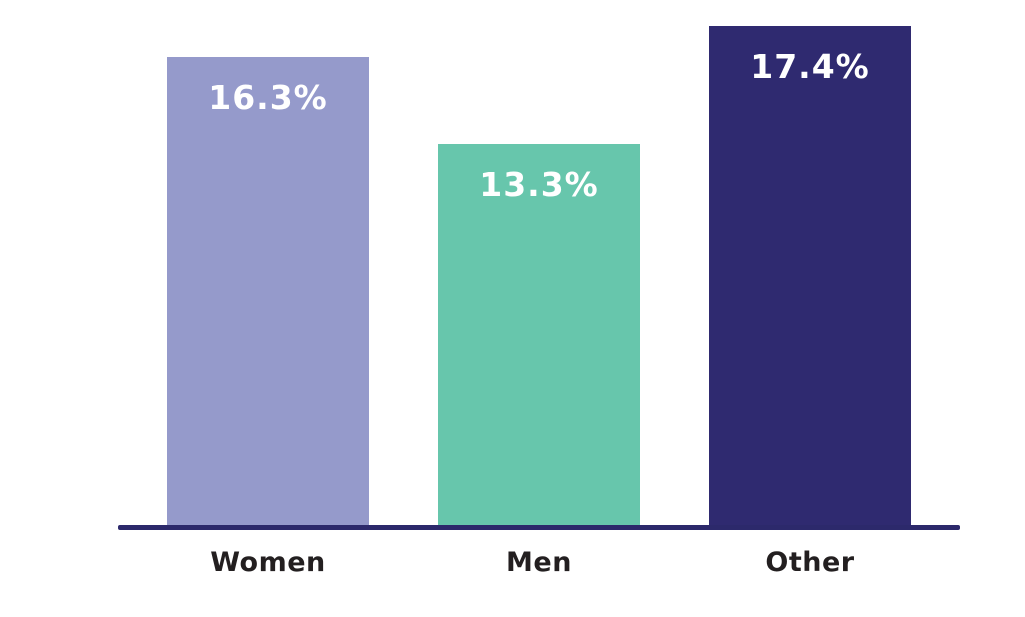 This screenshot has width=1025, height=617. I want to click on bar-value-label-men: 13.3%, so click(539, 184).